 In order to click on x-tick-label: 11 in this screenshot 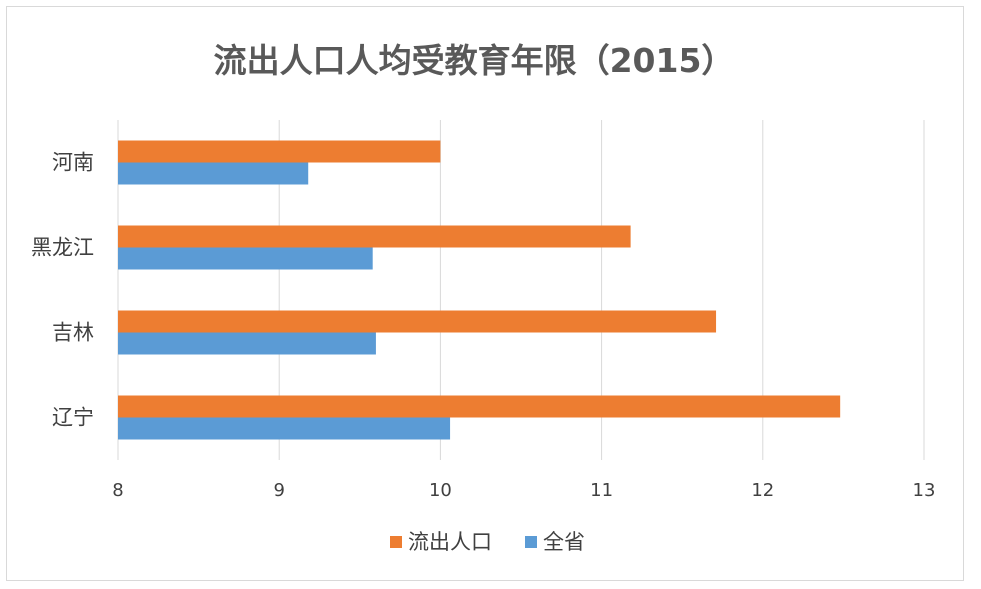, I will do `click(601, 490)`.